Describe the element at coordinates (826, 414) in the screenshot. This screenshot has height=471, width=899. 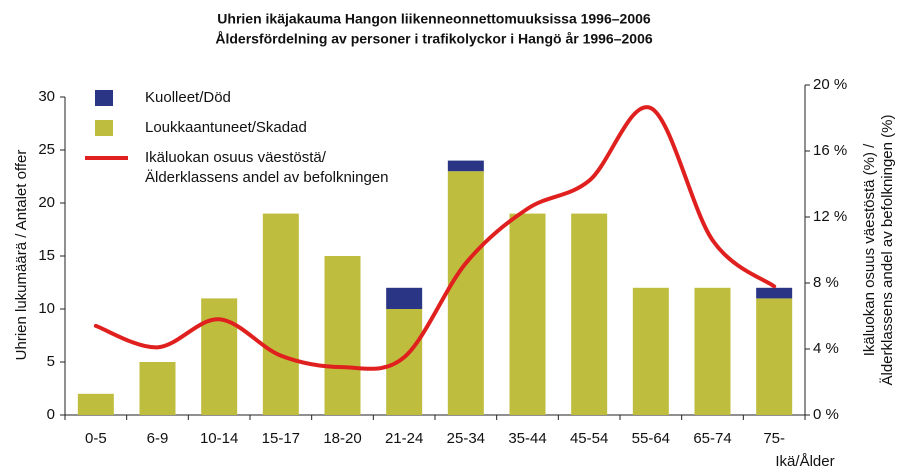
I see `y2-tick-label: 0 %` at that location.